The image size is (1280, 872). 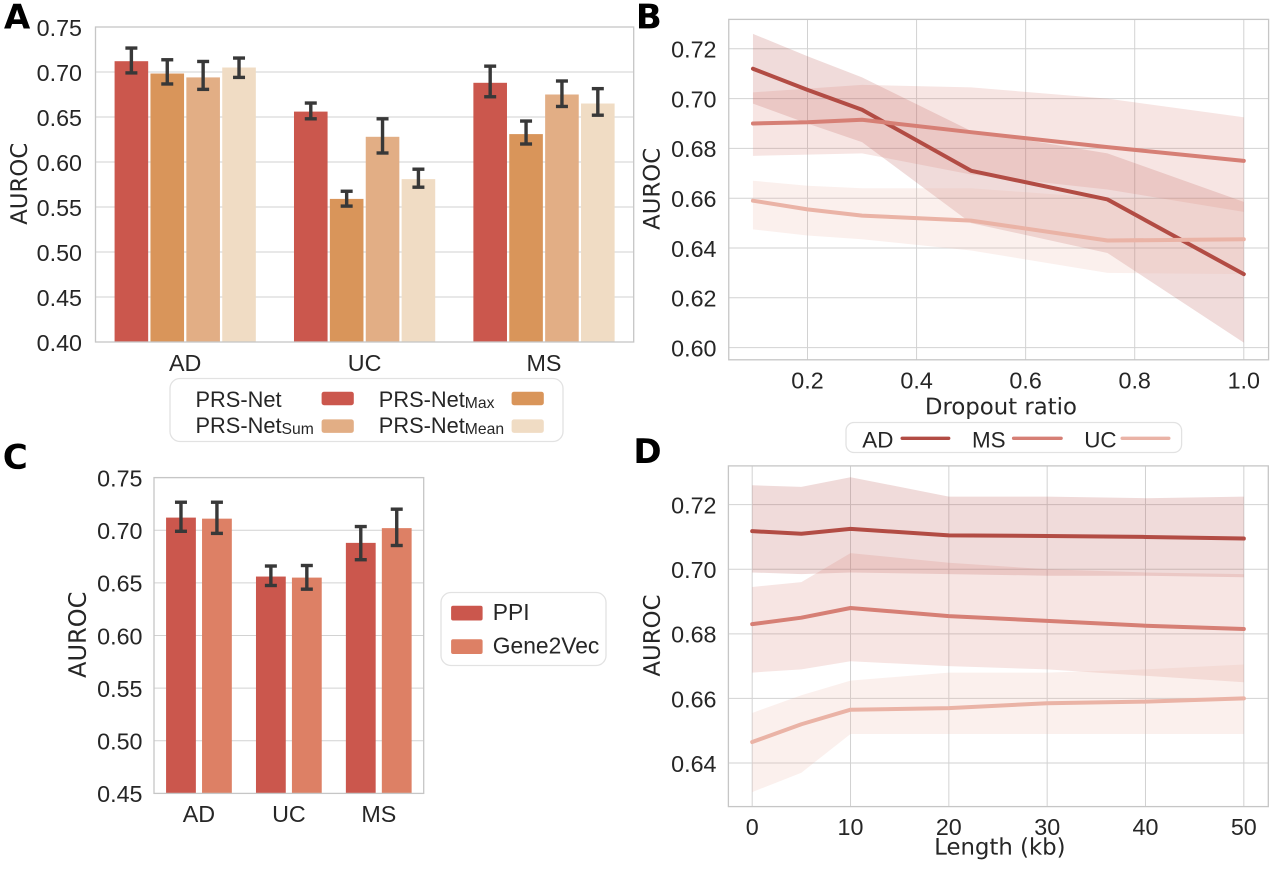 I want to click on svg-text: 0.40, so click(x=59, y=343).